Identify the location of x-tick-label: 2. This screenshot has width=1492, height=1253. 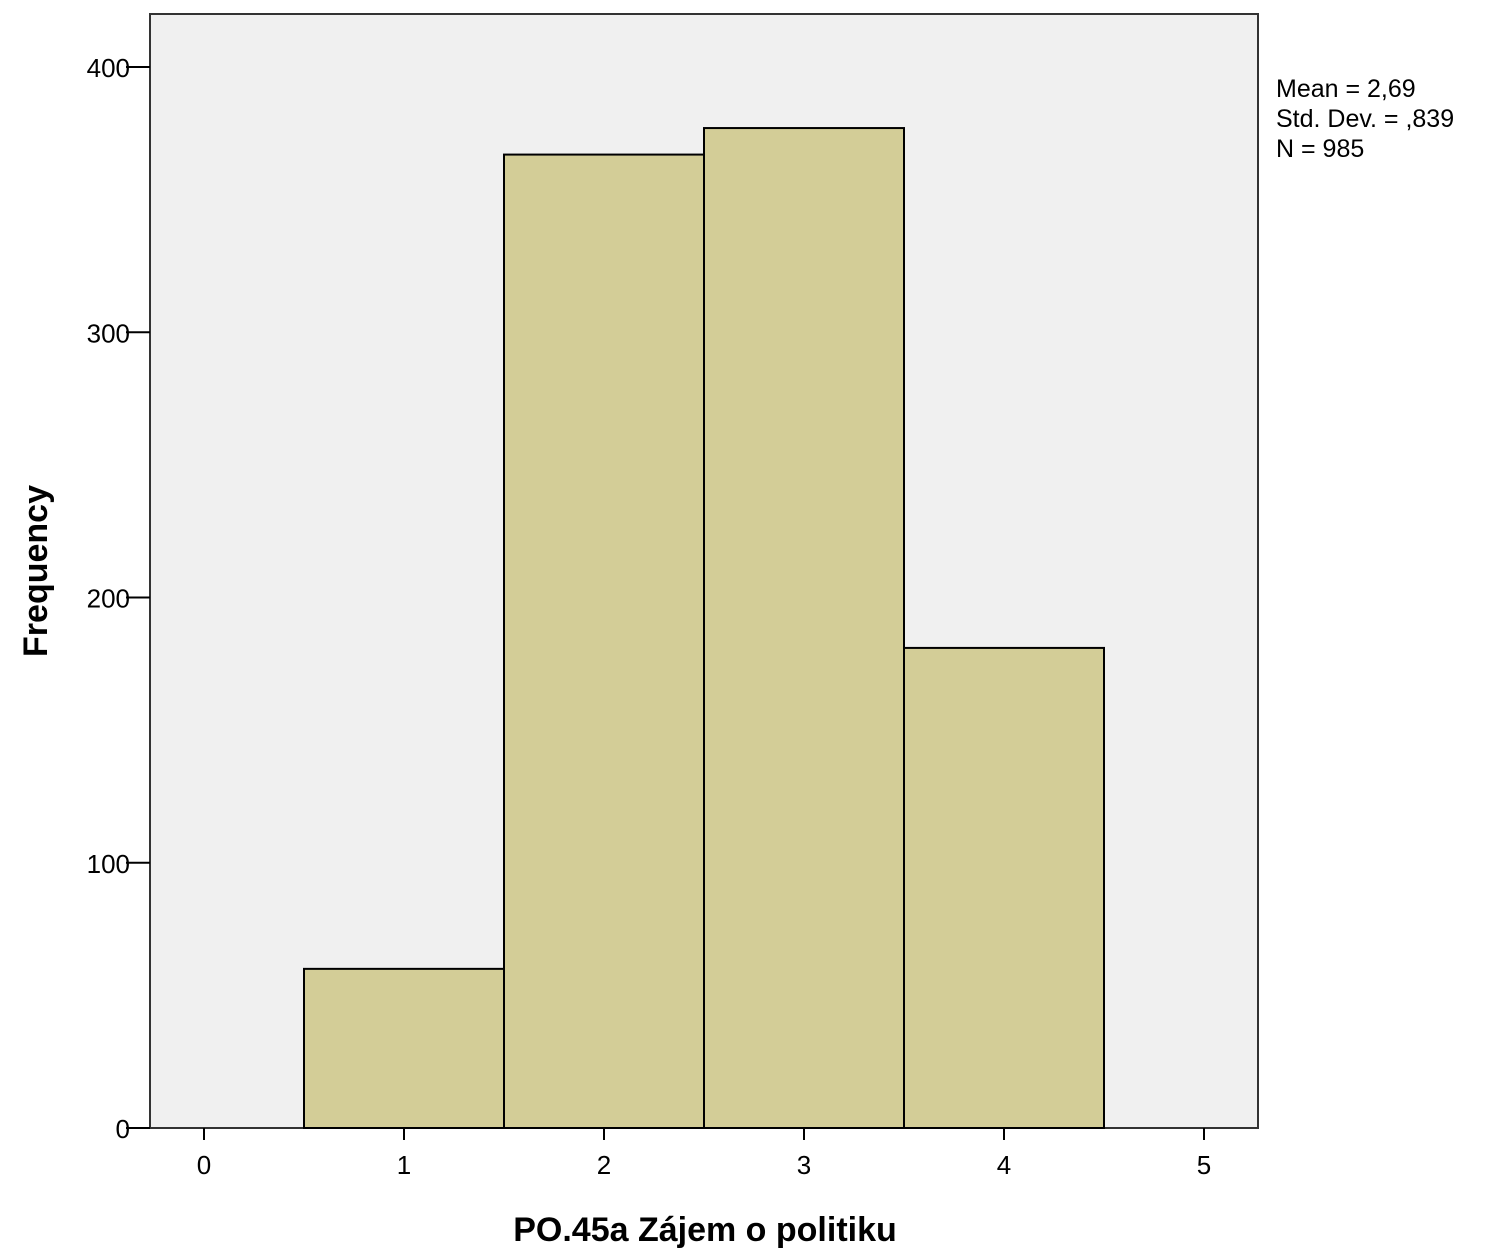
(604, 1165).